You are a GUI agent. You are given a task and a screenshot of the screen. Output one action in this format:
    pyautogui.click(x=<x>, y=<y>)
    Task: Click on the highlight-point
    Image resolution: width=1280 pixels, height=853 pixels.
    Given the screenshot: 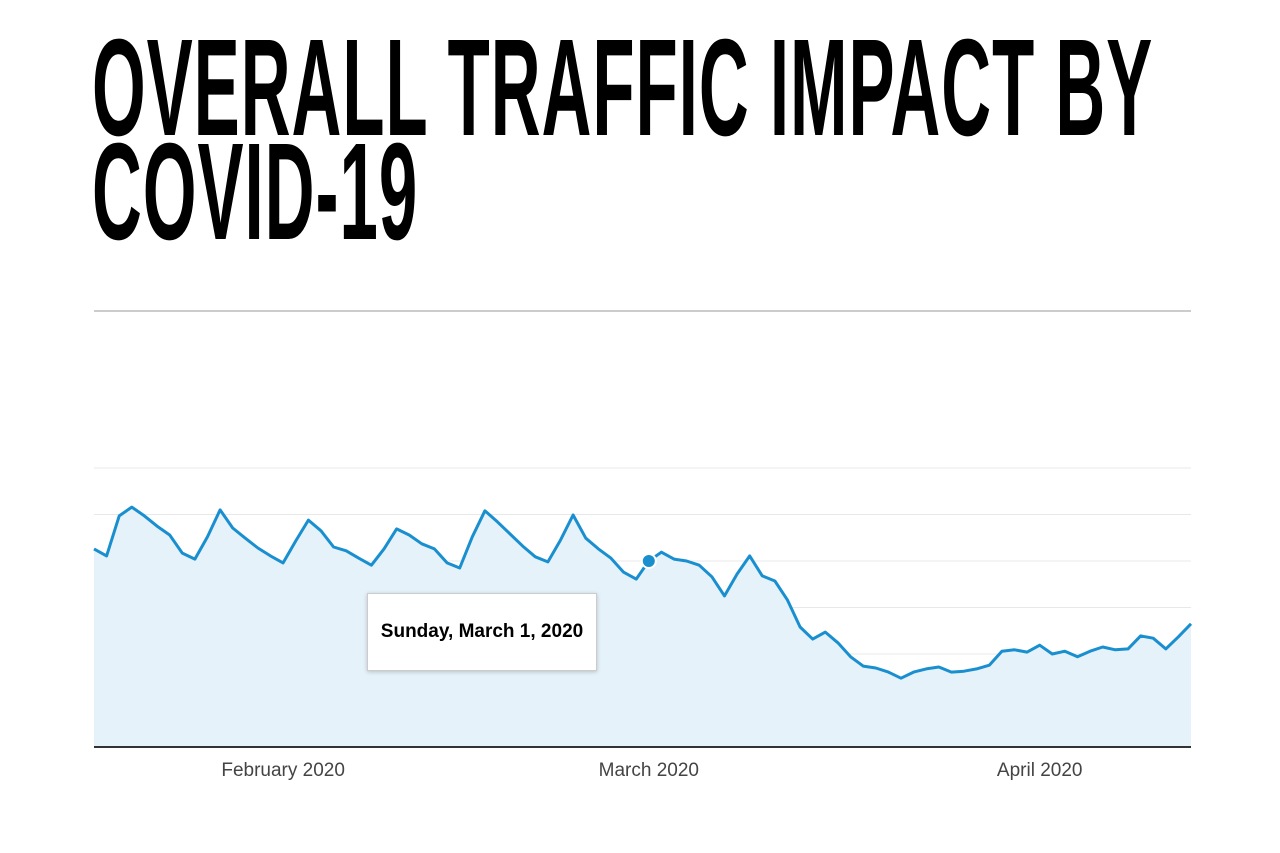 What is the action you would take?
    pyautogui.click(x=648, y=561)
    